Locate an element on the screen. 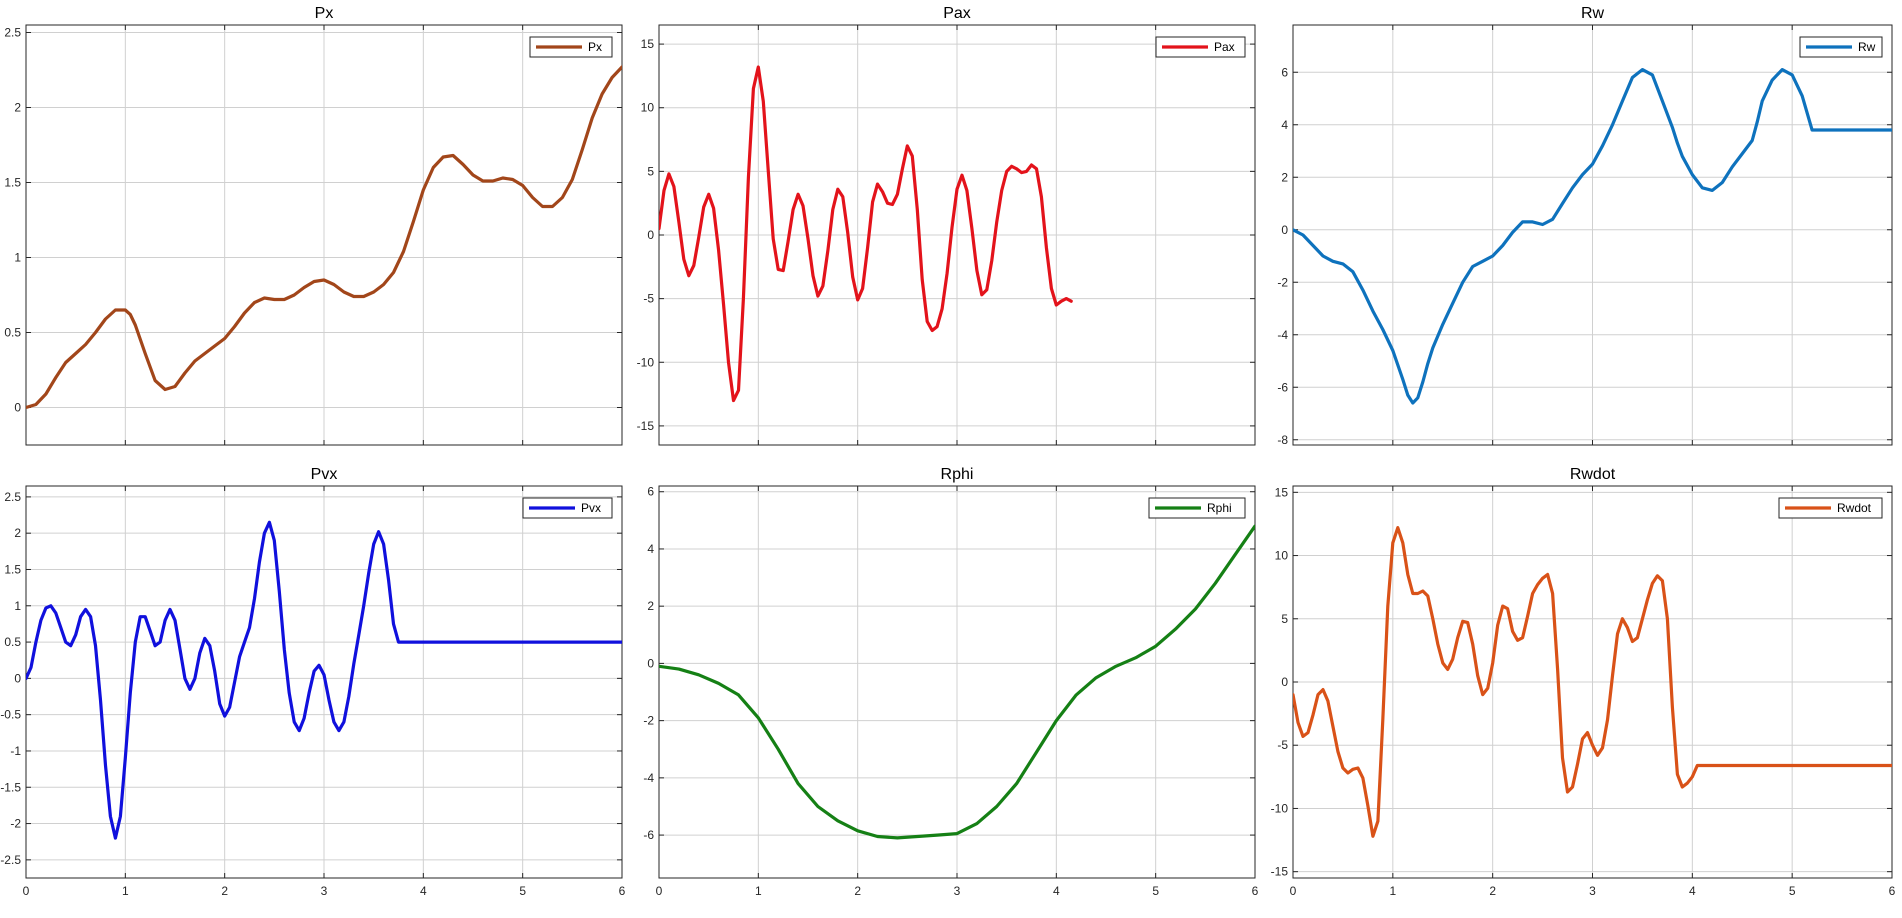  chart-title: Rwdot is located at coordinates (1593, 474).